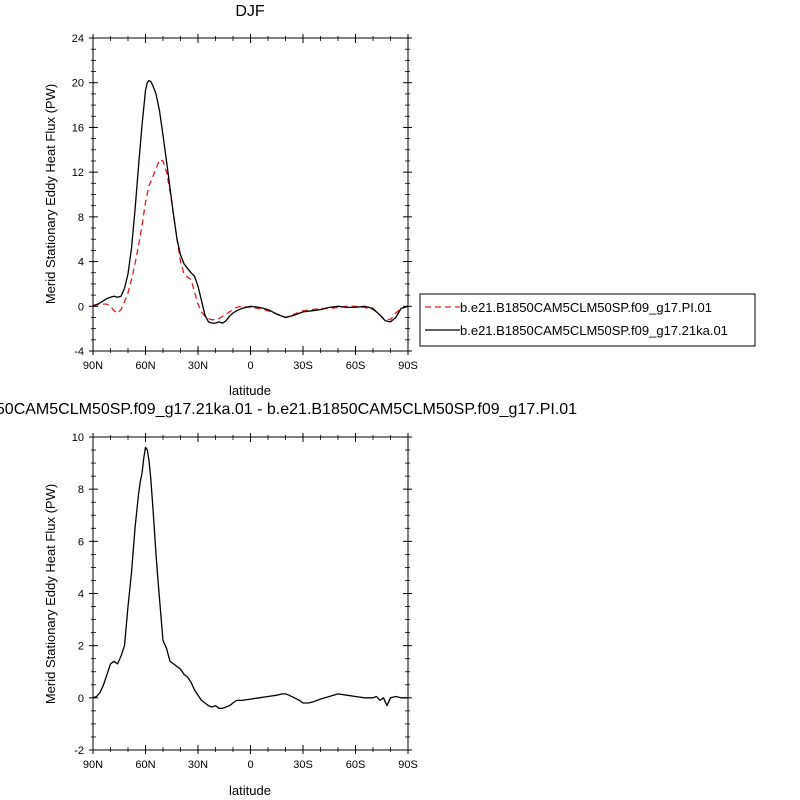  Describe the element at coordinates (356, 366) in the screenshot. I see `top-x-tick-label: 60S` at that location.